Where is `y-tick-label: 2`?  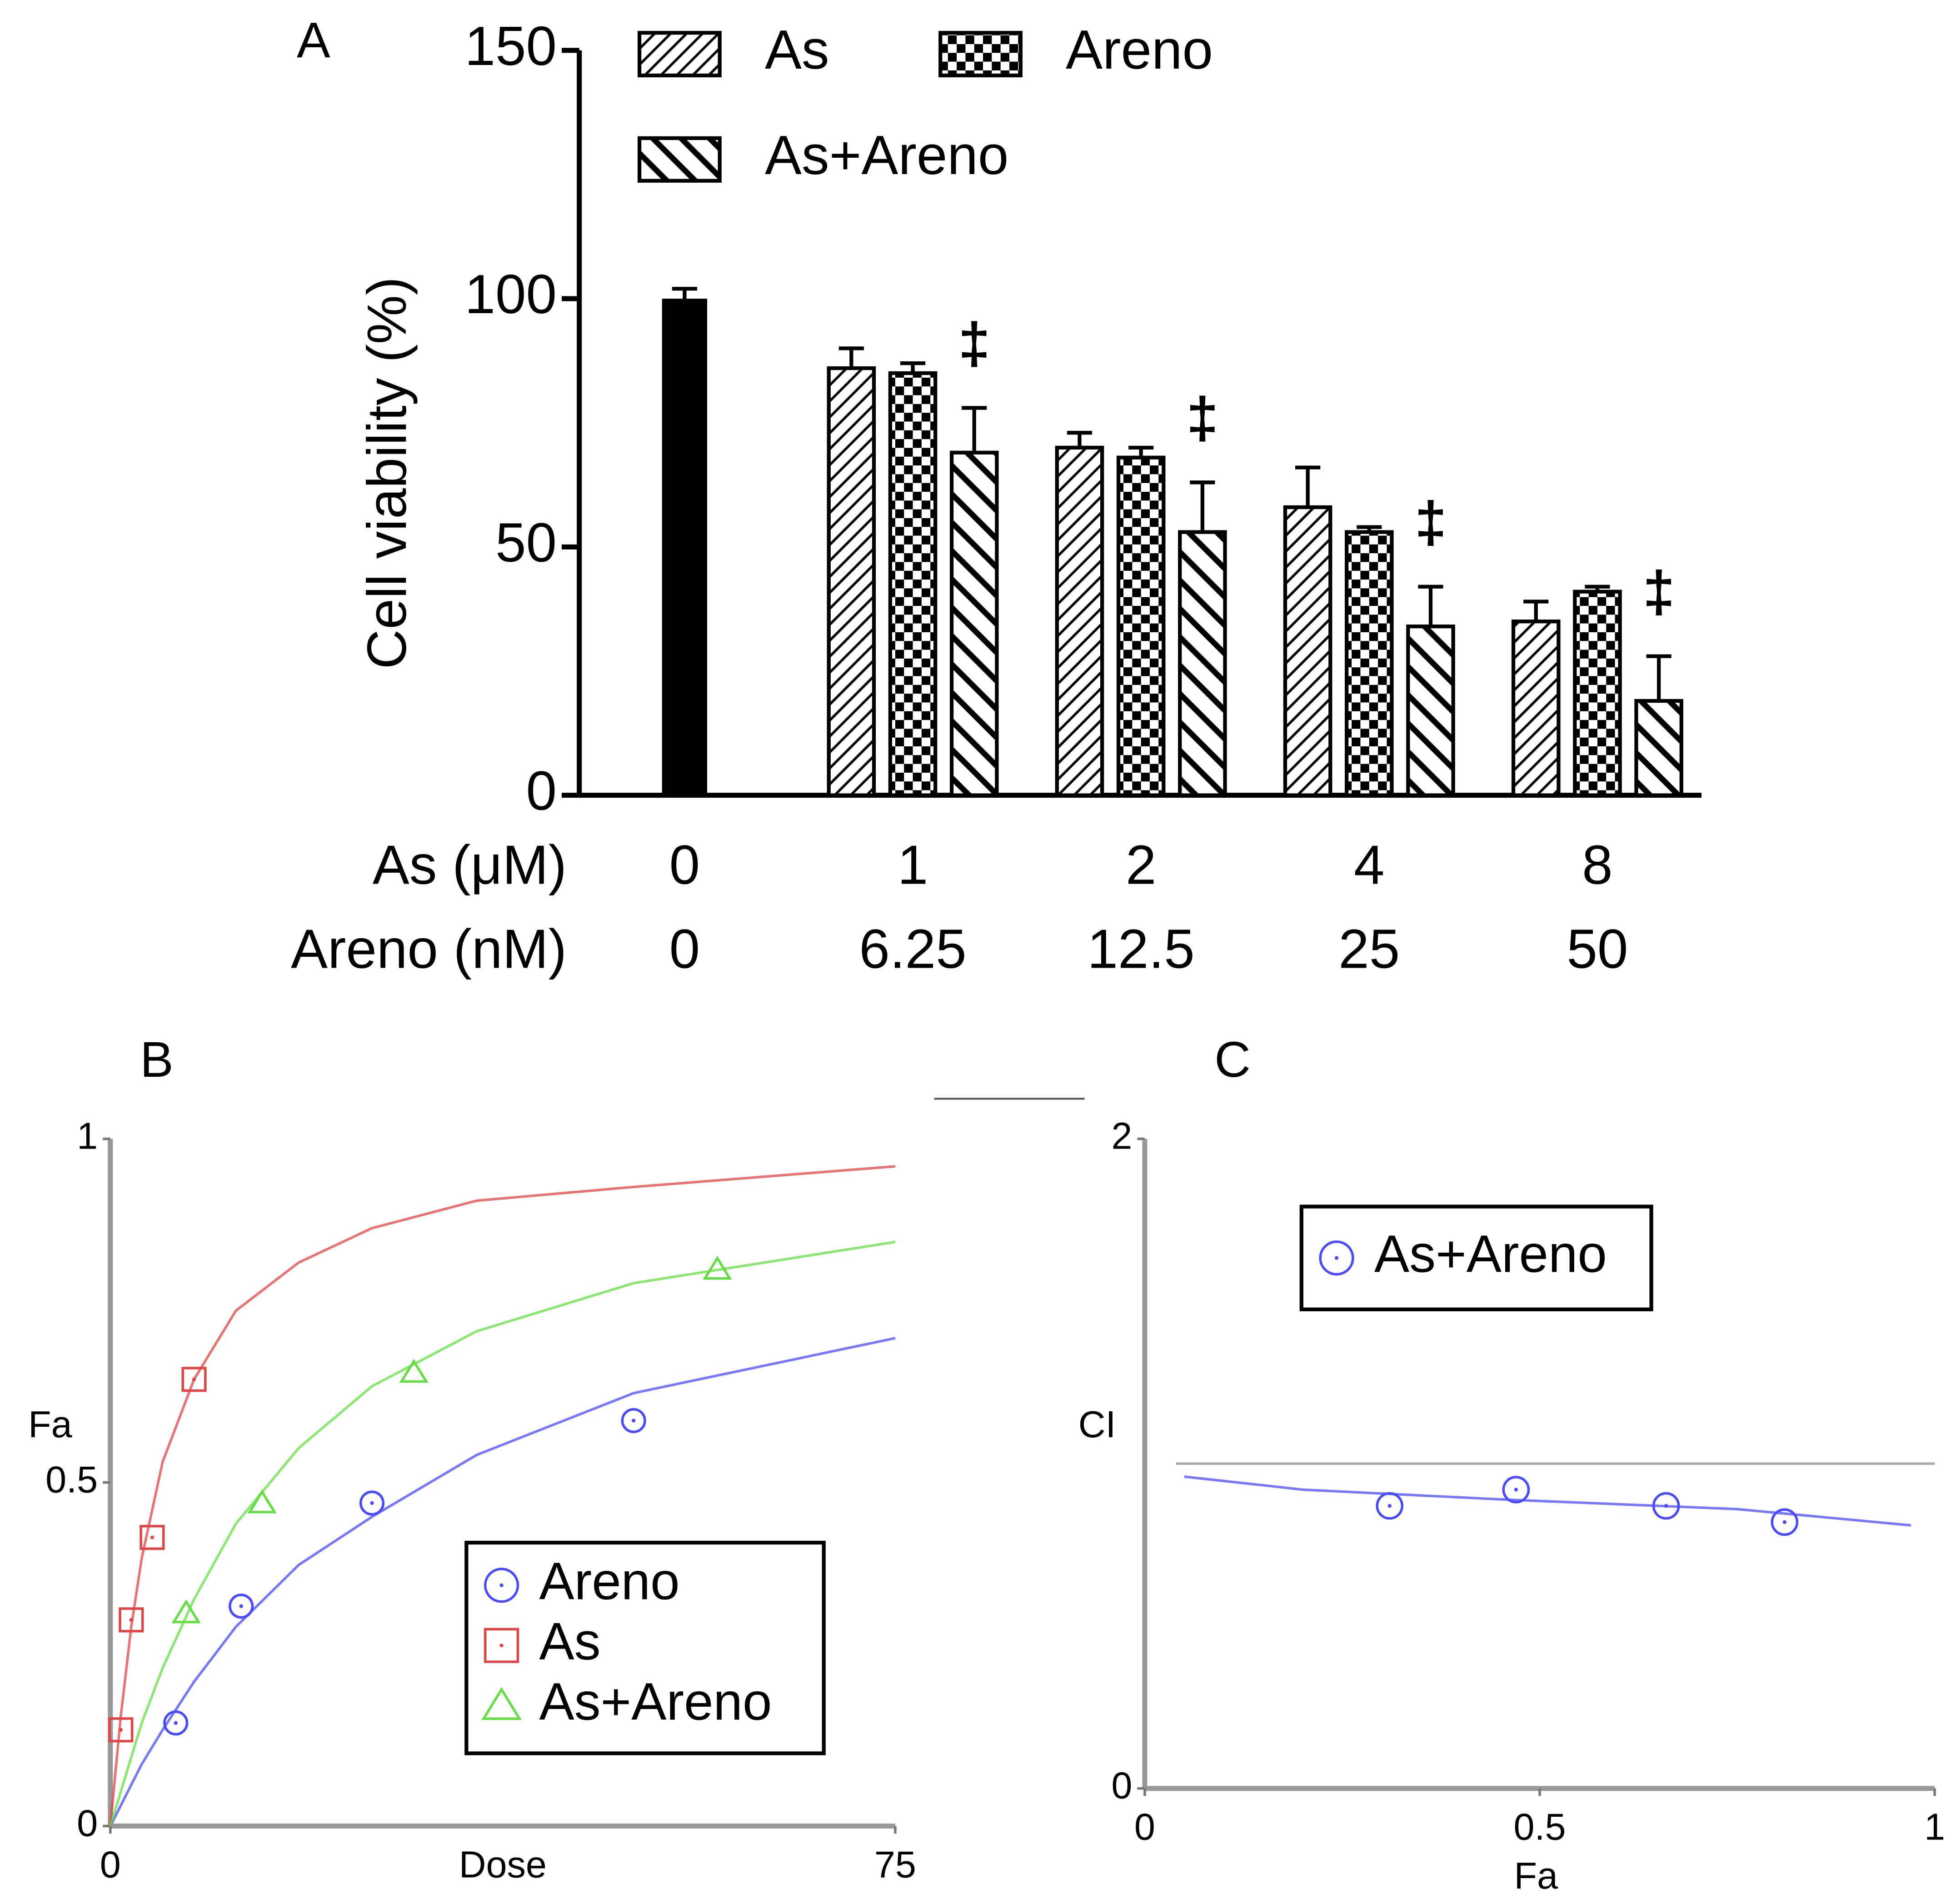
y-tick-label: 2 is located at coordinates (1121, 1135).